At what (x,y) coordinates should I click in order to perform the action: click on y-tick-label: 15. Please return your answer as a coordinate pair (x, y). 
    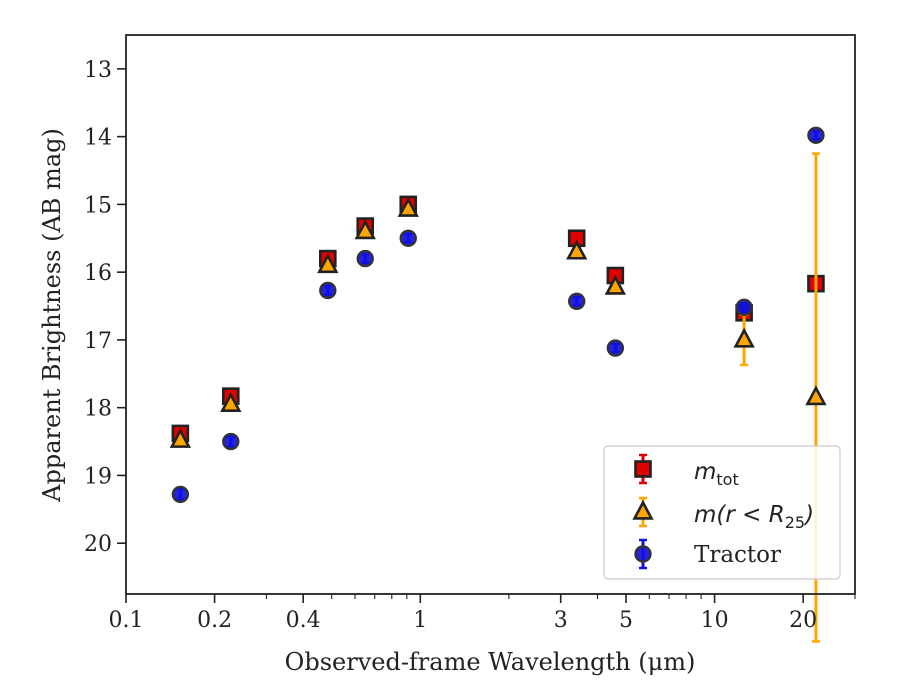
    Looking at the image, I should click on (98, 205).